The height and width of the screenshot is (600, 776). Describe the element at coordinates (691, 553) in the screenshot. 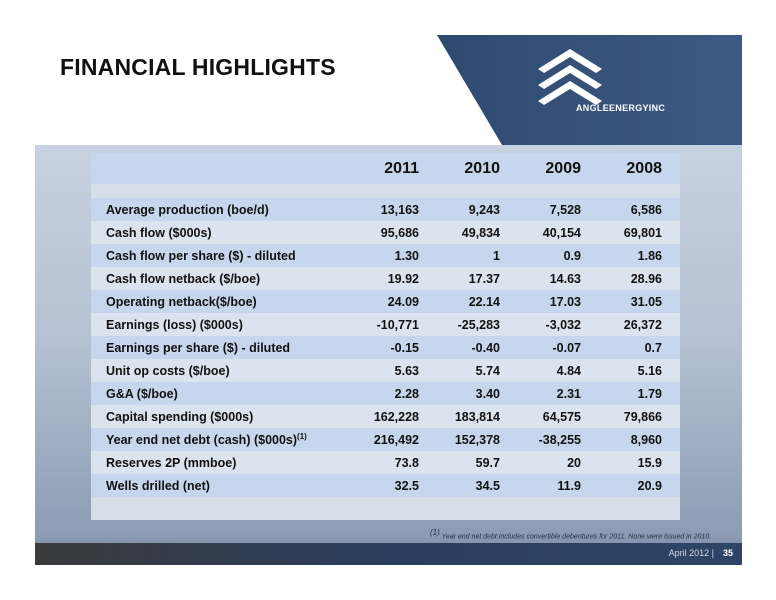

I see `footer-date: April 2012 |` at that location.